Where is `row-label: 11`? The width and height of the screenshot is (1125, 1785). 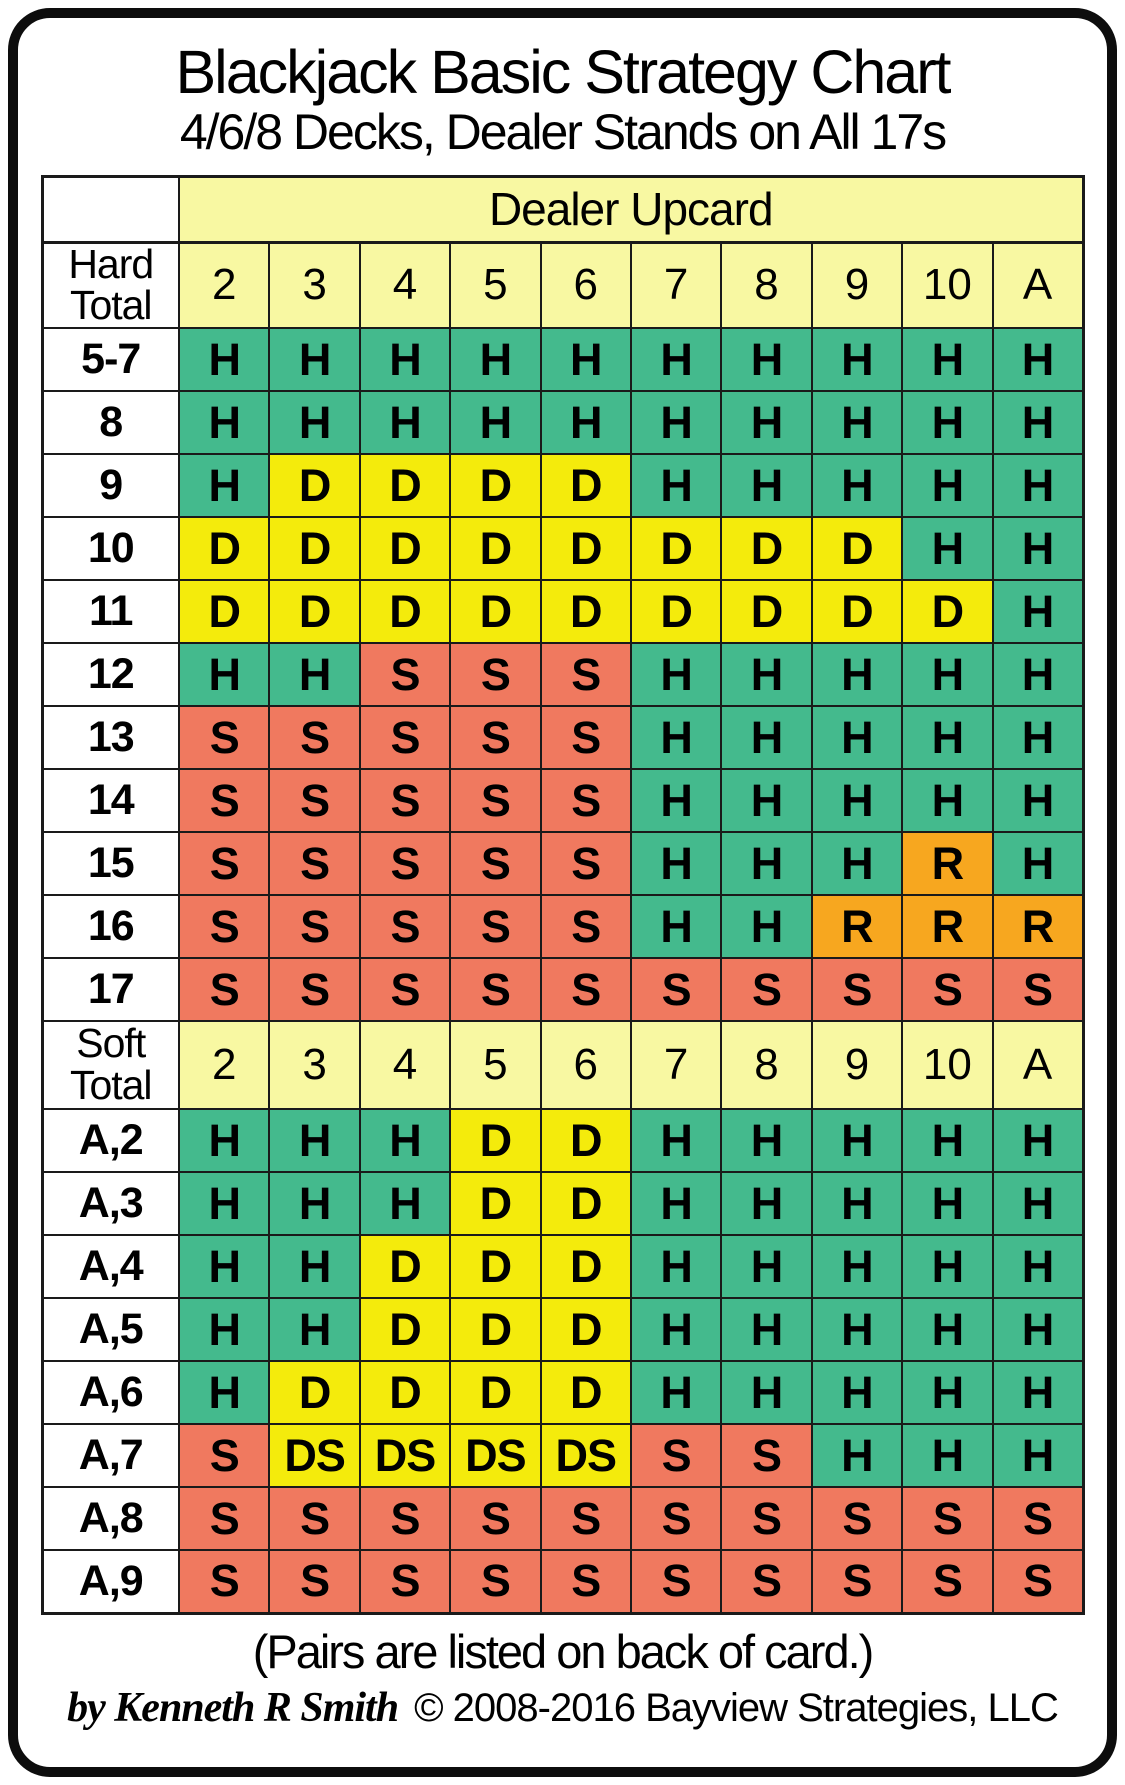
row-label: 11 is located at coordinates (110, 612).